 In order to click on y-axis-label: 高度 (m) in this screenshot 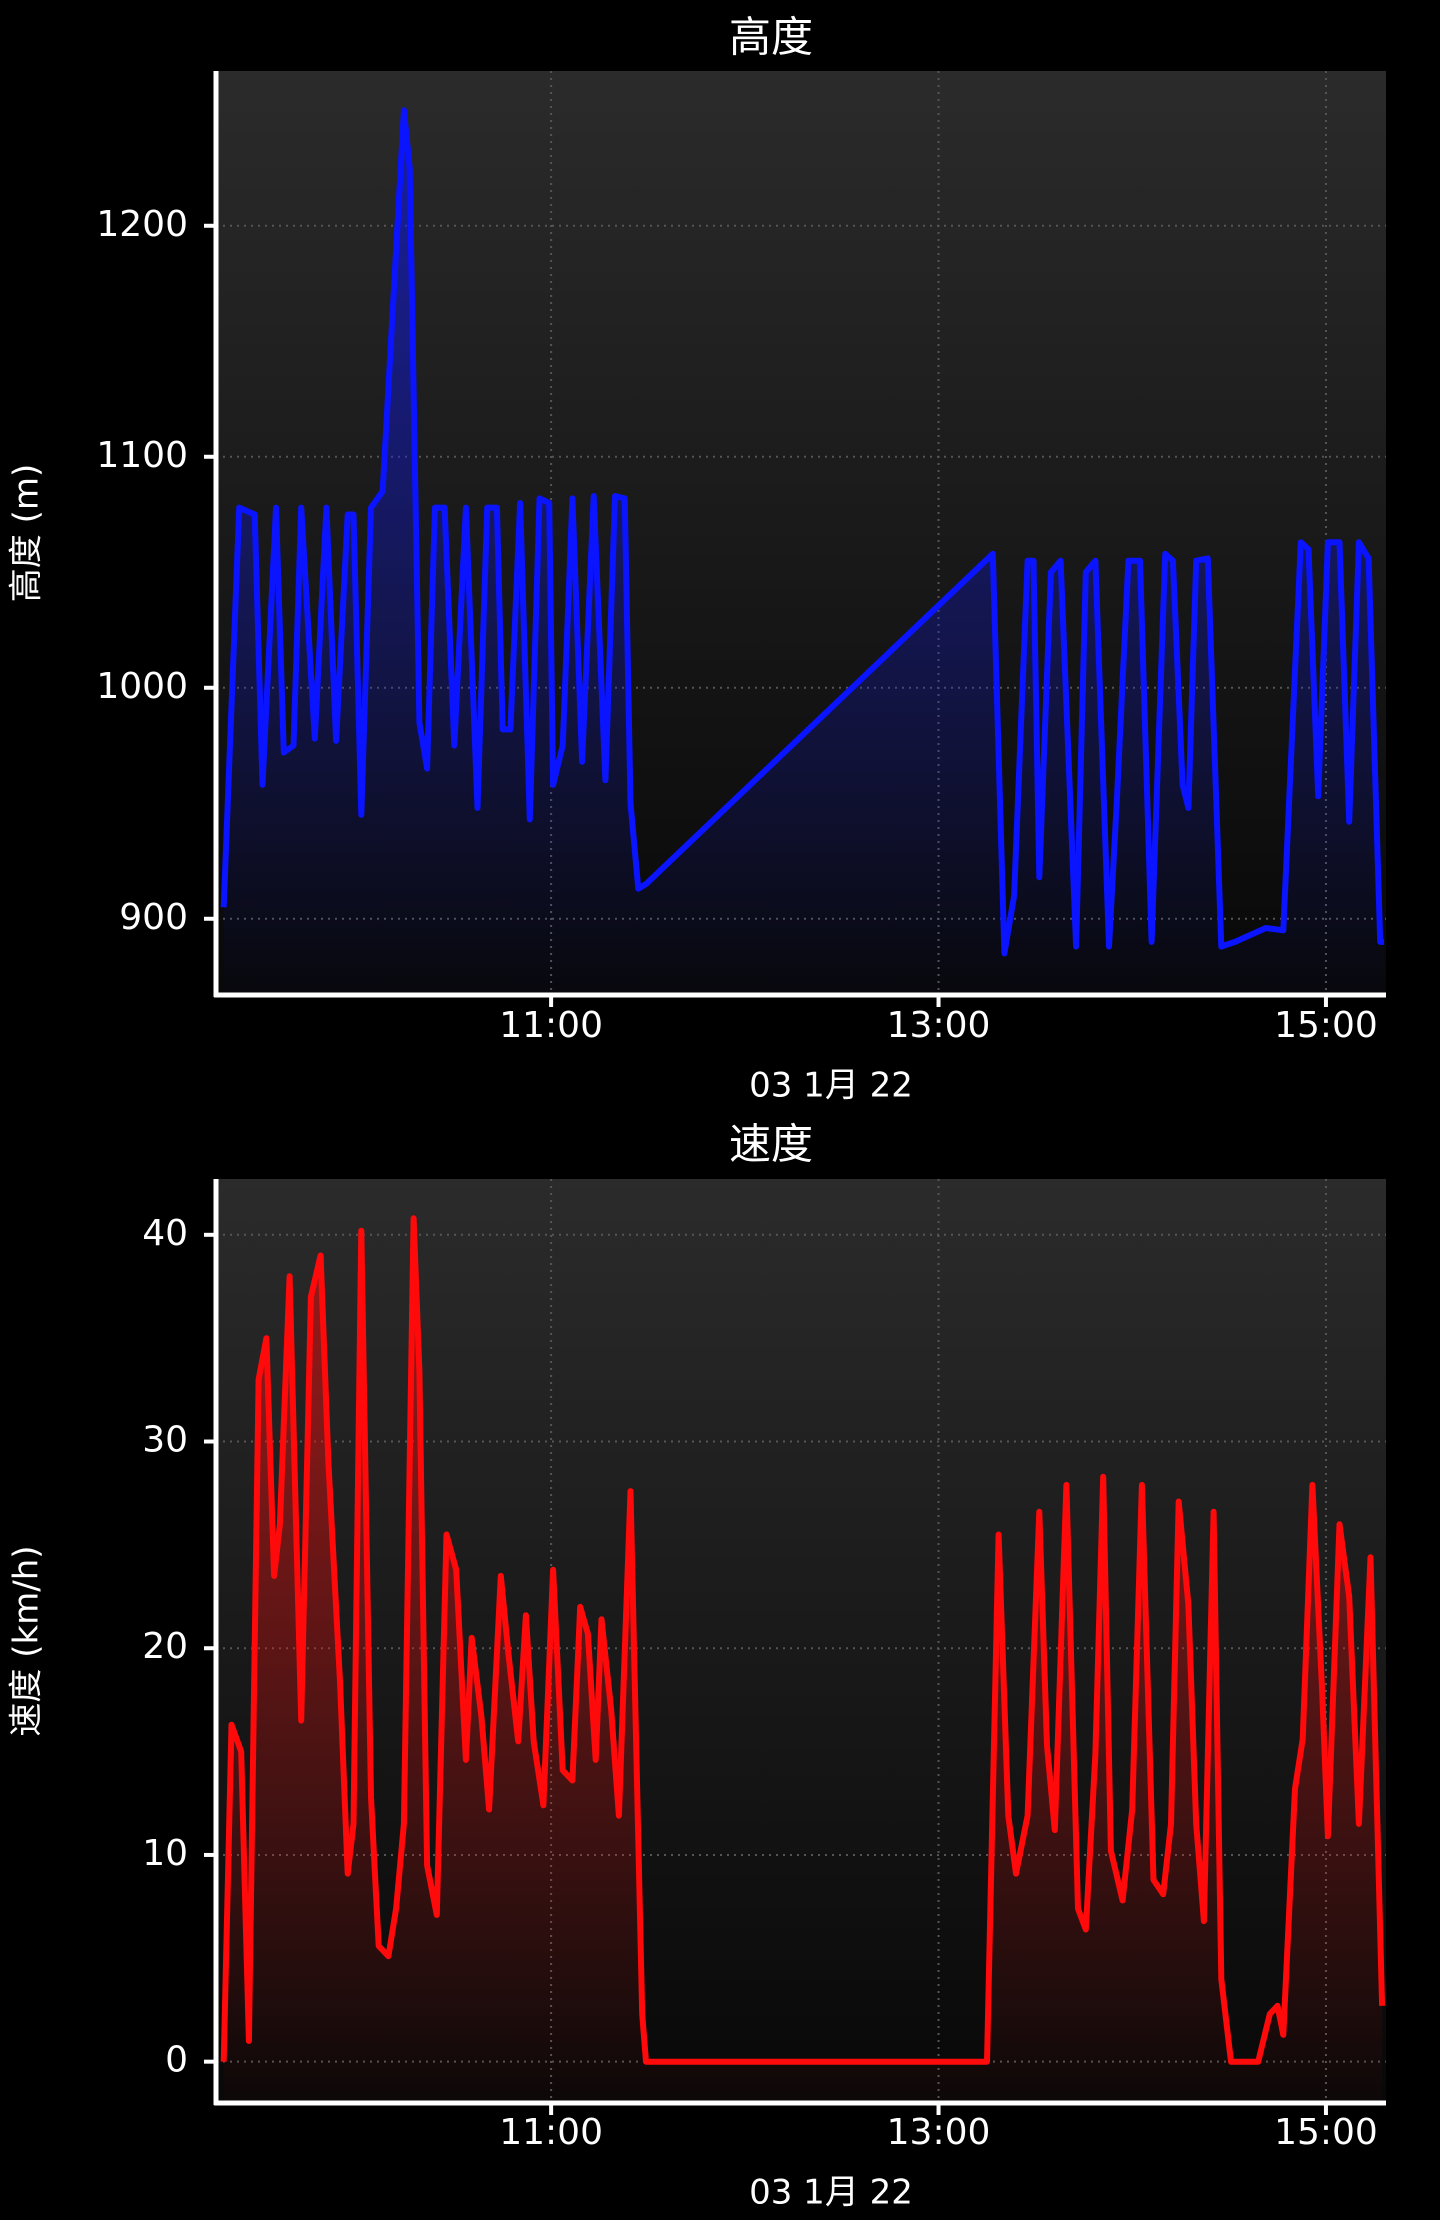, I will do `click(27, 533)`.